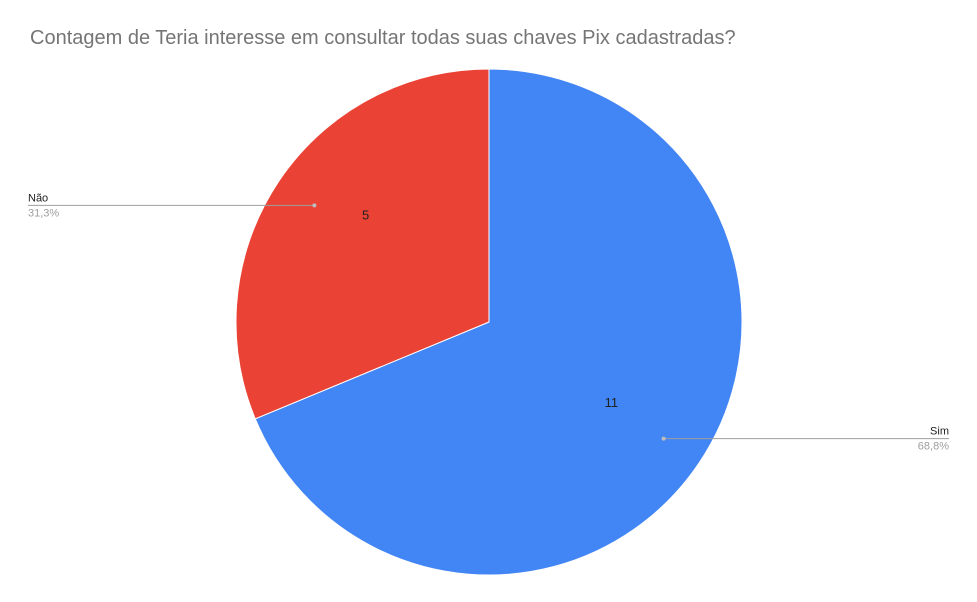  I want to click on slice-percent-label-sim: 68,8%, so click(933, 447).